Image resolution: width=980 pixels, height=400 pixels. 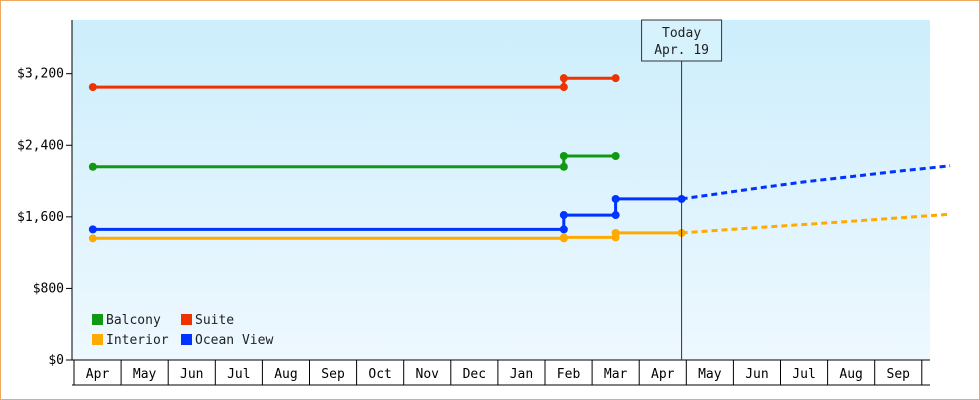 What do you see at coordinates (816, 182) in the screenshot?
I see `series-forecast-ocean-view` at bounding box center [816, 182].